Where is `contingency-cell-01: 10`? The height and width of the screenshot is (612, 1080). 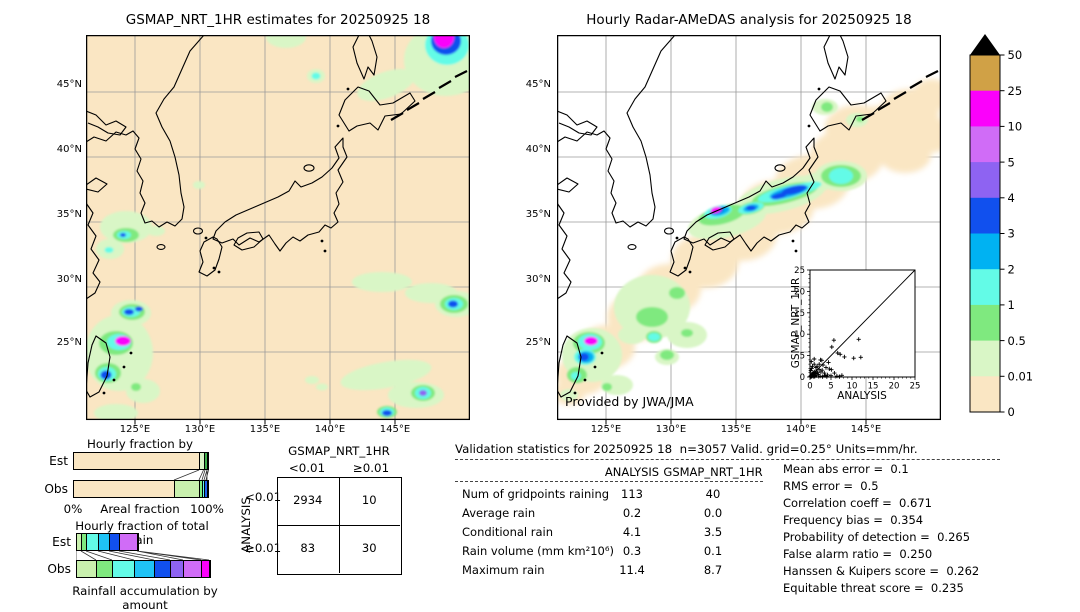 contingency-cell-01: 10 is located at coordinates (369, 500).